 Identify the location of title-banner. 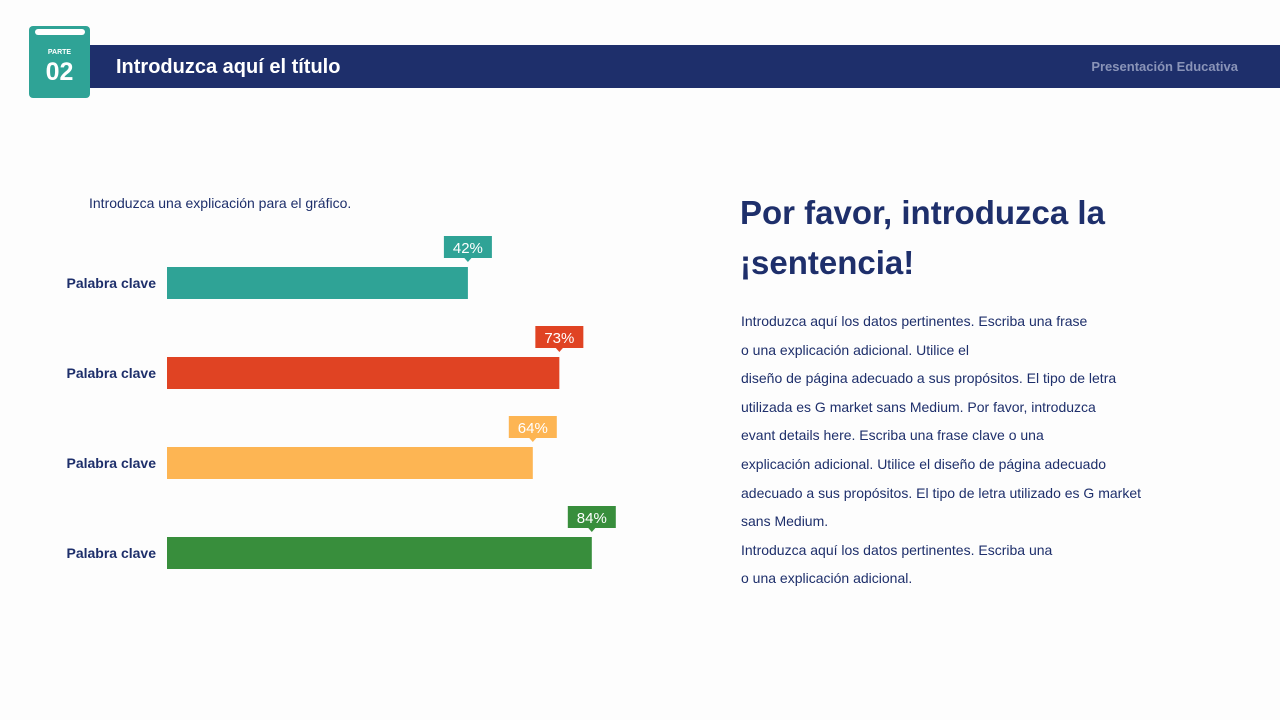
(684, 66).